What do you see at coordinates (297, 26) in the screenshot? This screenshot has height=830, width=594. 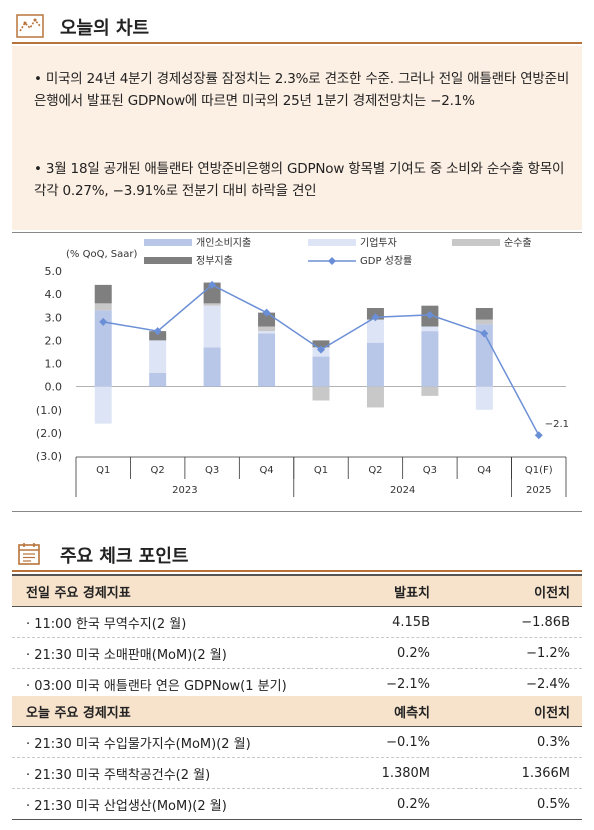 I see `section-header-todays-chart: 오늘의 차트` at bounding box center [297, 26].